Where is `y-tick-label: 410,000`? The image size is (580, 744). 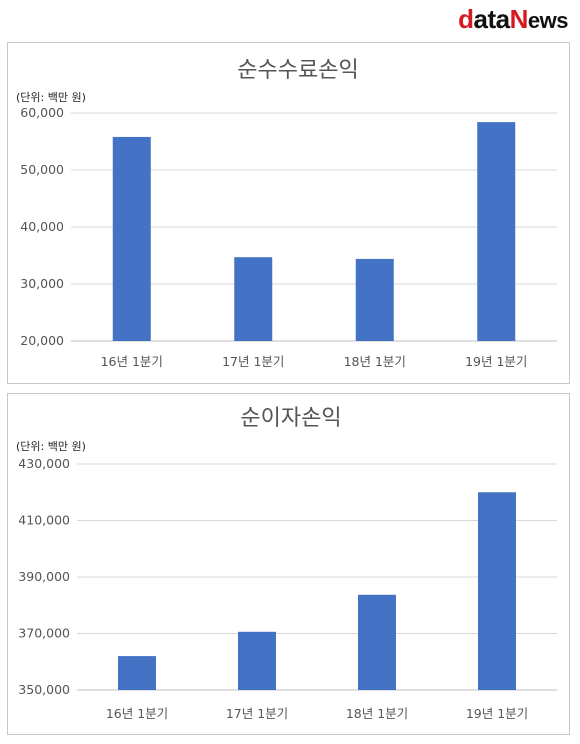
y-tick-label: 410,000 is located at coordinates (44, 520).